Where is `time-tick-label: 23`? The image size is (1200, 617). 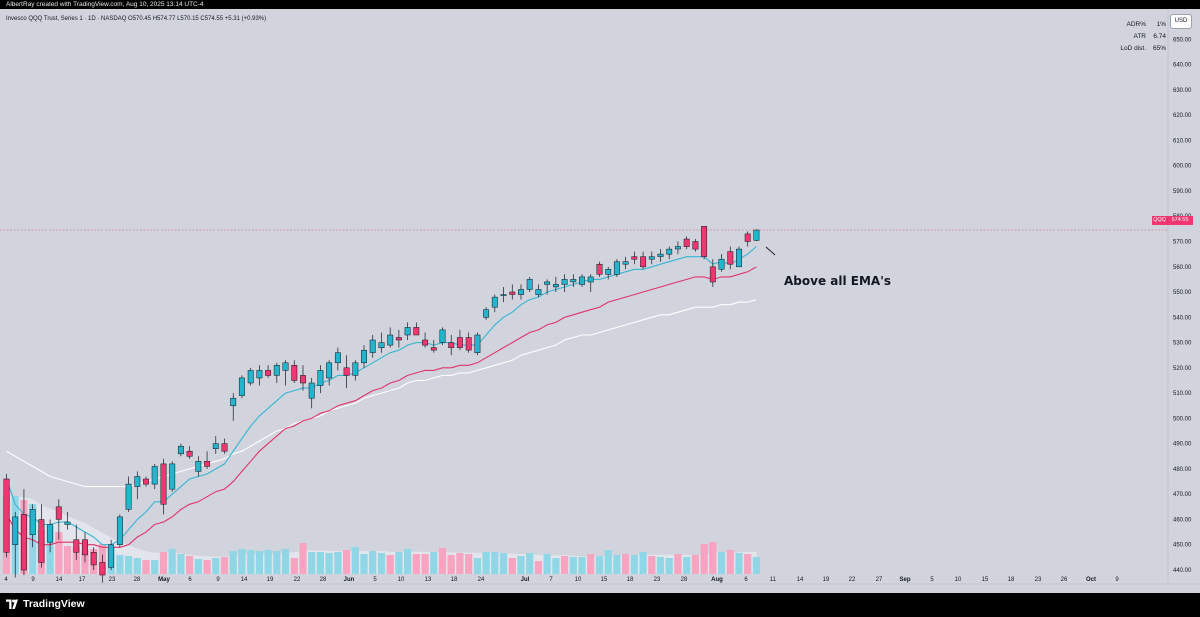
time-tick-label: 23 is located at coordinates (657, 580).